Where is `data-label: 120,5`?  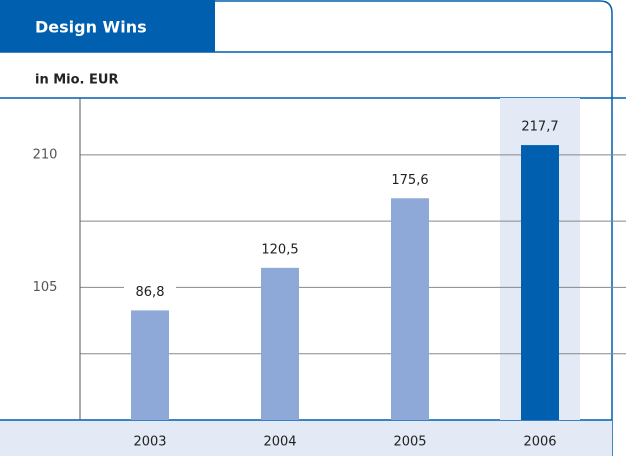
data-label: 120,5 is located at coordinates (279, 249).